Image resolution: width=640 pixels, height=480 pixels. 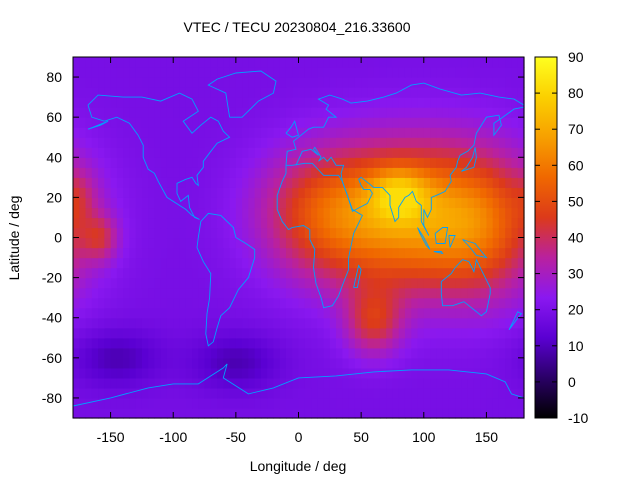 What do you see at coordinates (54, 117) in the screenshot?
I see `y-tick-label: 60` at bounding box center [54, 117].